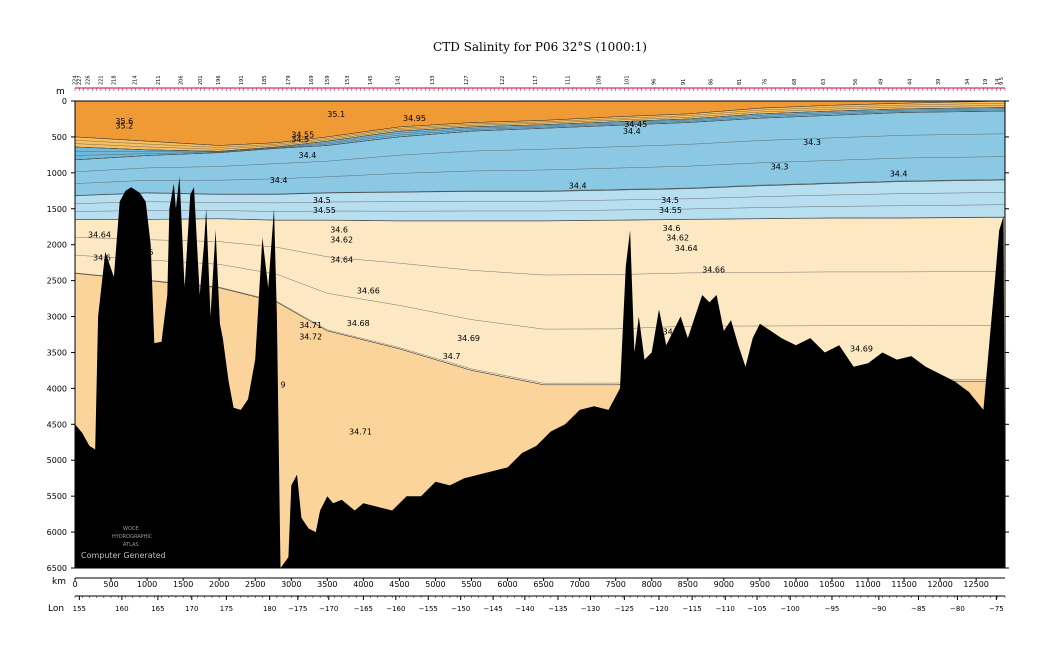  Describe the element at coordinates (341, 240) in the screenshot. I see `contour-label: 34.62` at that location.